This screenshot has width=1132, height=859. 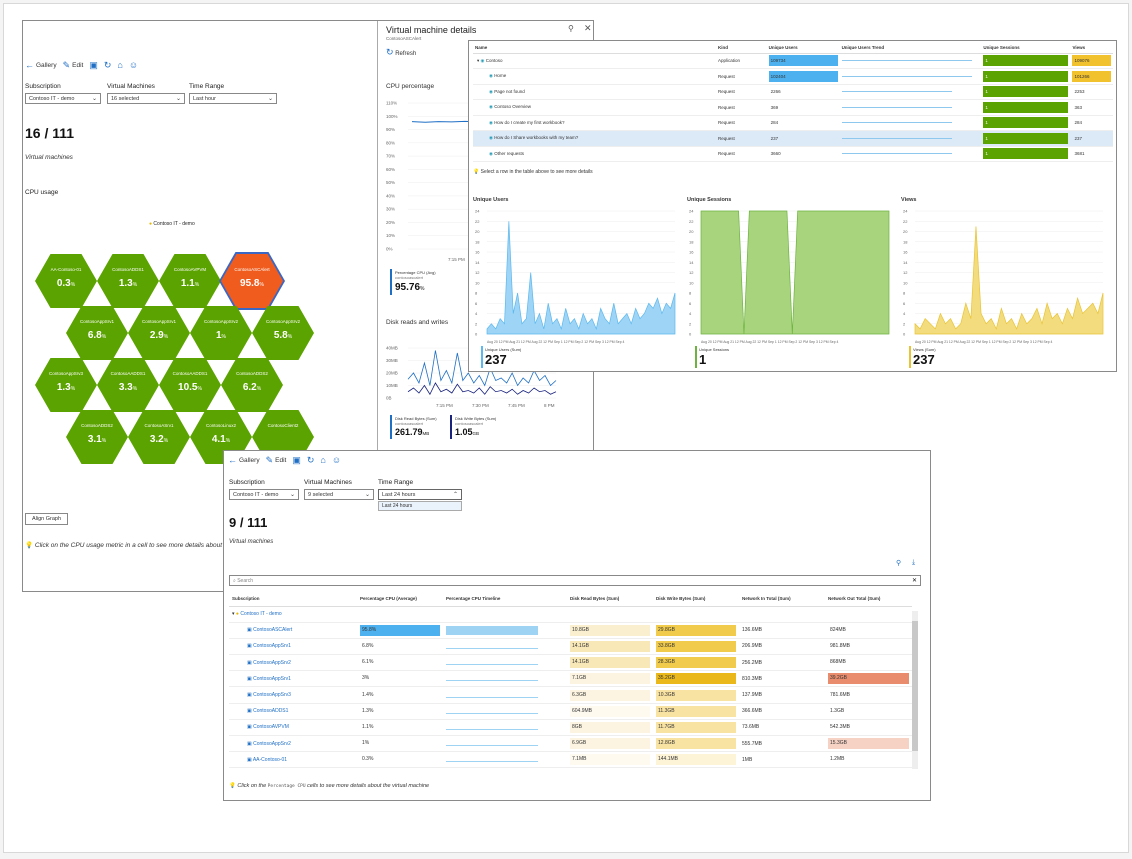 What do you see at coordinates (400, 679) in the screenshot?
I see `cpu-average-cell: 3%` at bounding box center [400, 679].